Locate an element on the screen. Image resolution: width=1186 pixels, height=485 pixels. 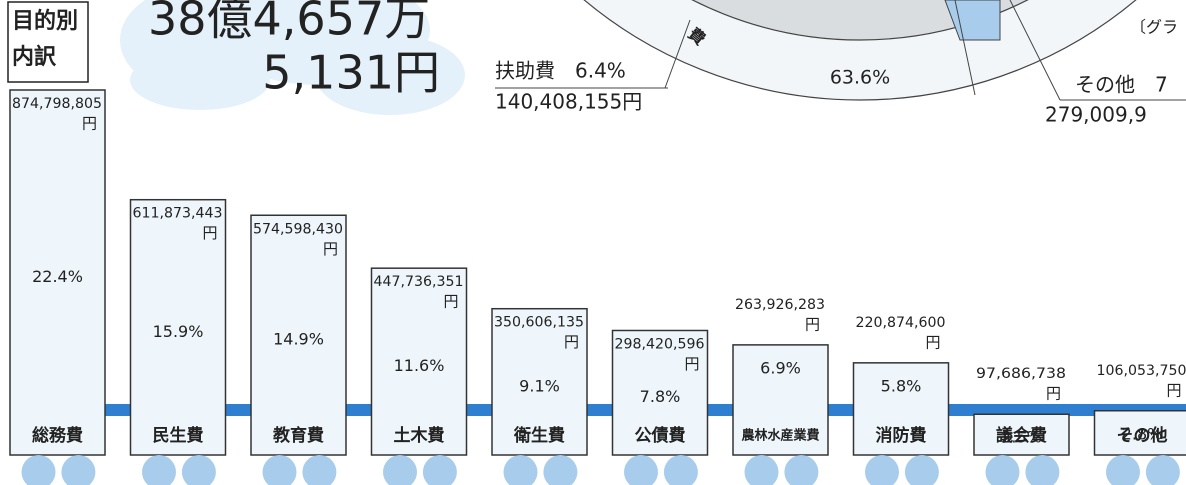
title: 内訳 is located at coordinates (34, 57).